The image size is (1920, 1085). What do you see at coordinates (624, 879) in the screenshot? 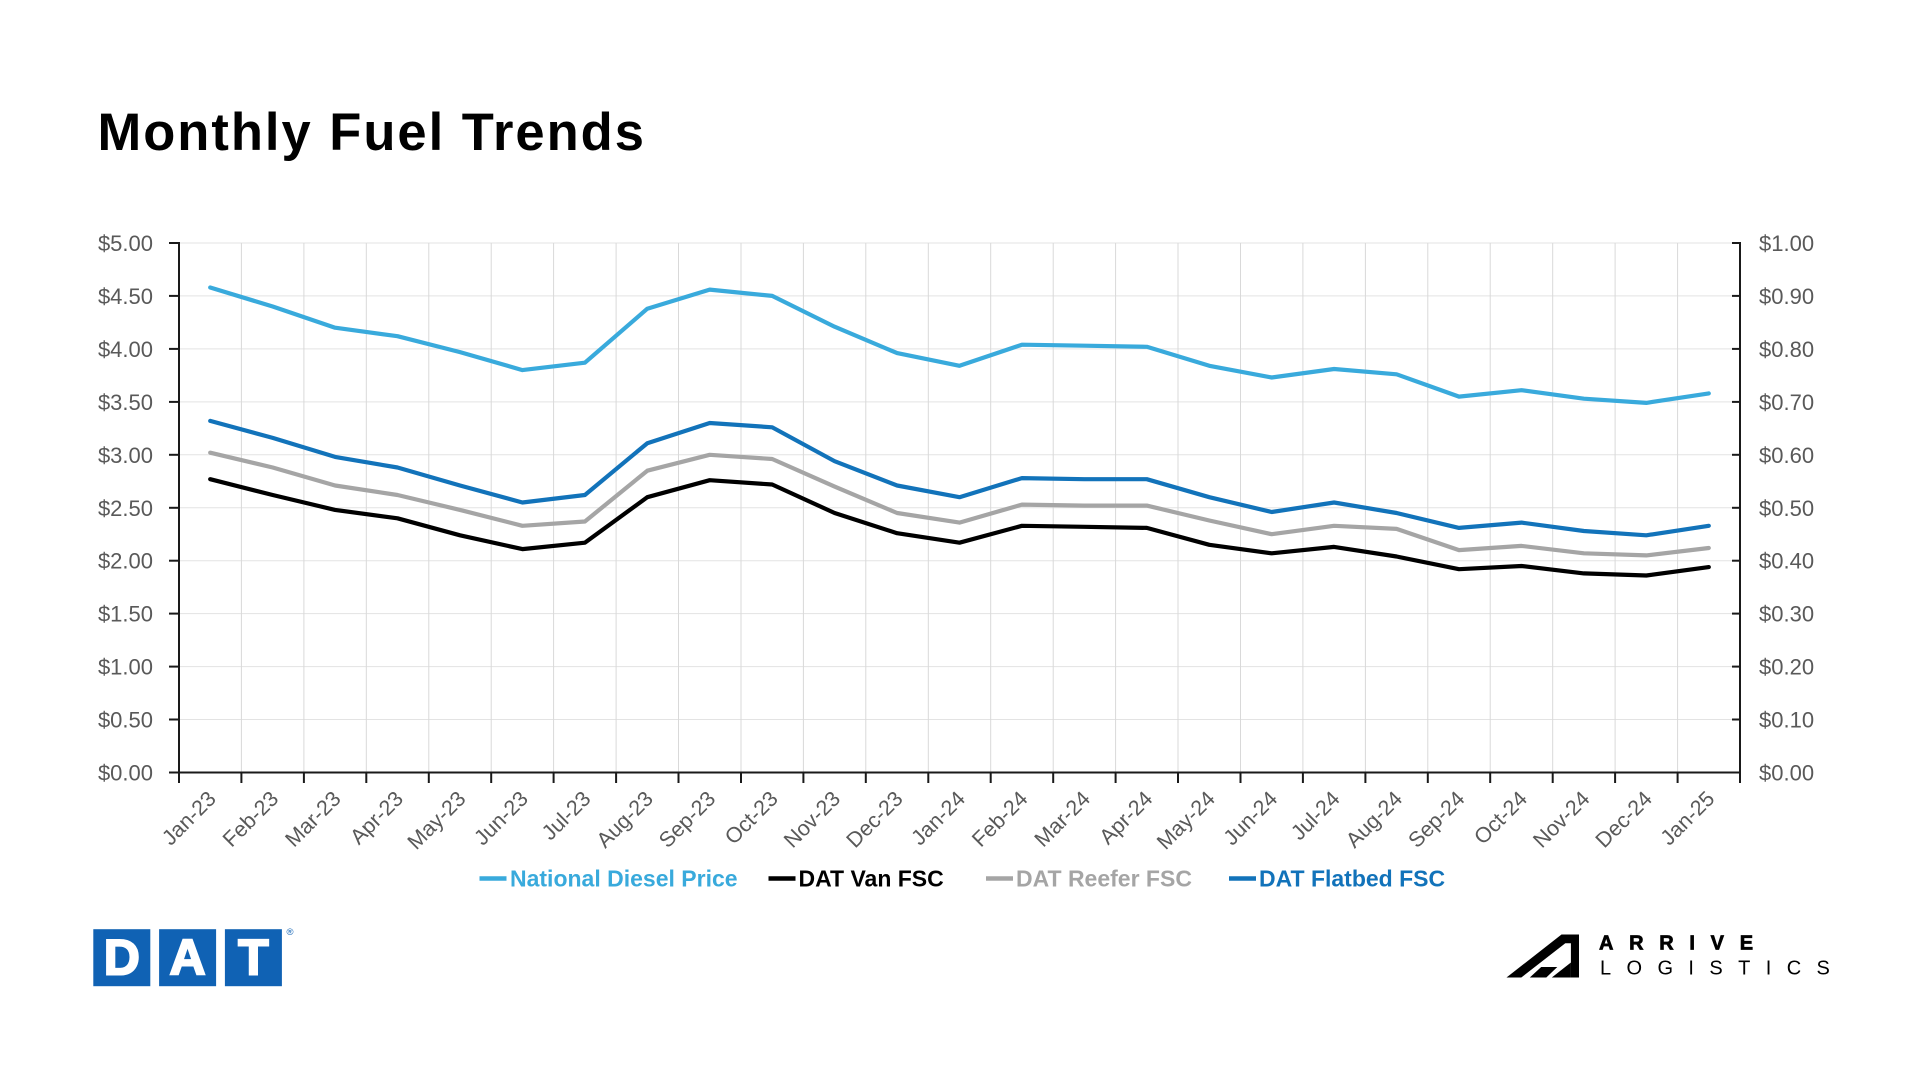
I see `svg-text: National Diesel Price` at bounding box center [624, 879].